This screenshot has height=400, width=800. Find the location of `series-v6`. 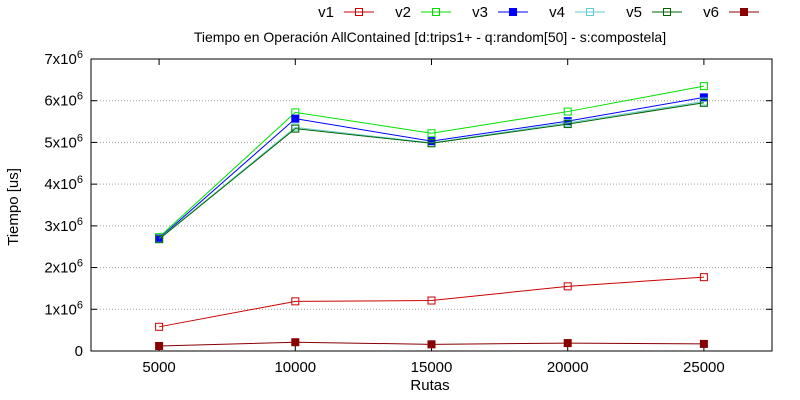

series-v6 is located at coordinates (431, 344).